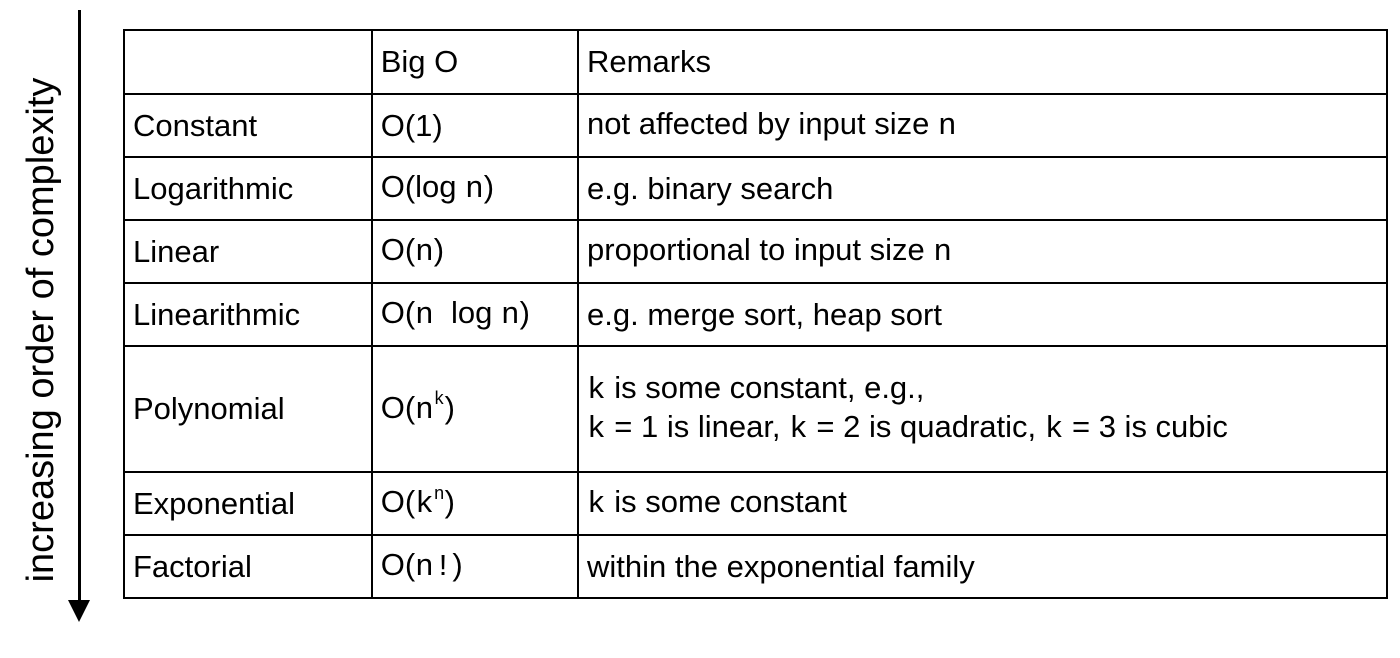  Describe the element at coordinates (982, 314) in the screenshot. I see `remarks-cell: e.g. merge sort, heap sort` at that location.